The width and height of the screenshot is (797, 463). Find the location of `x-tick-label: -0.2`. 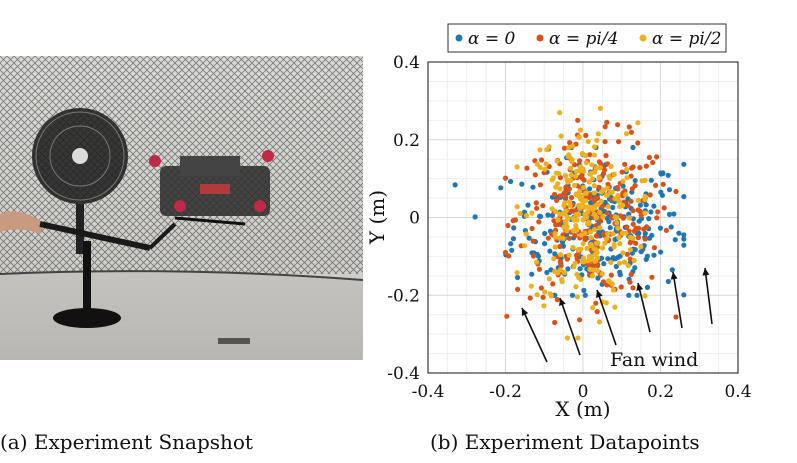

x-tick-label: -0.2 is located at coordinates (505, 392).